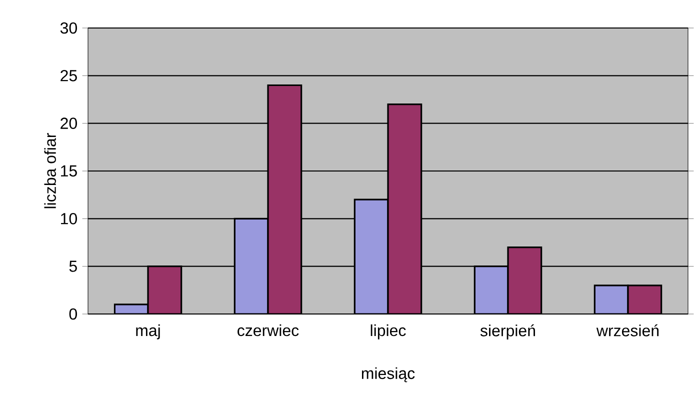 The image size is (700, 394). I want to click on x-tick-label: maj, so click(148, 332).